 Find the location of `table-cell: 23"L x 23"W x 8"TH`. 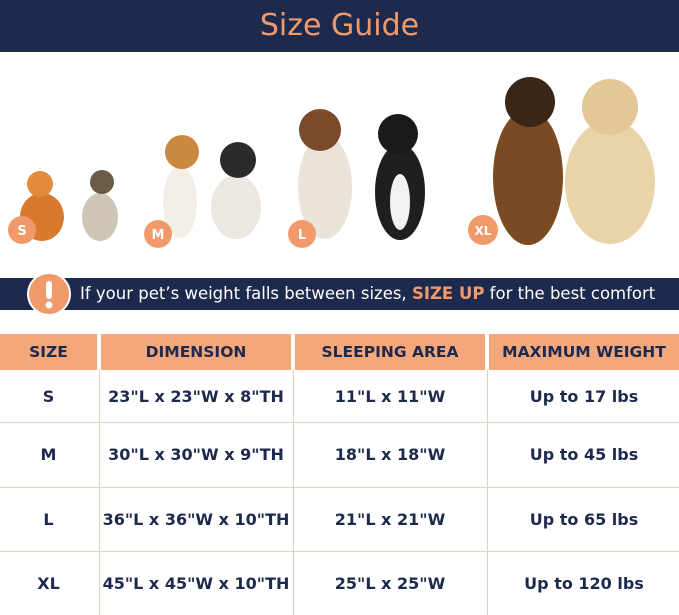

table-cell: 23"L x 23"W x 8"TH is located at coordinates (196, 396).